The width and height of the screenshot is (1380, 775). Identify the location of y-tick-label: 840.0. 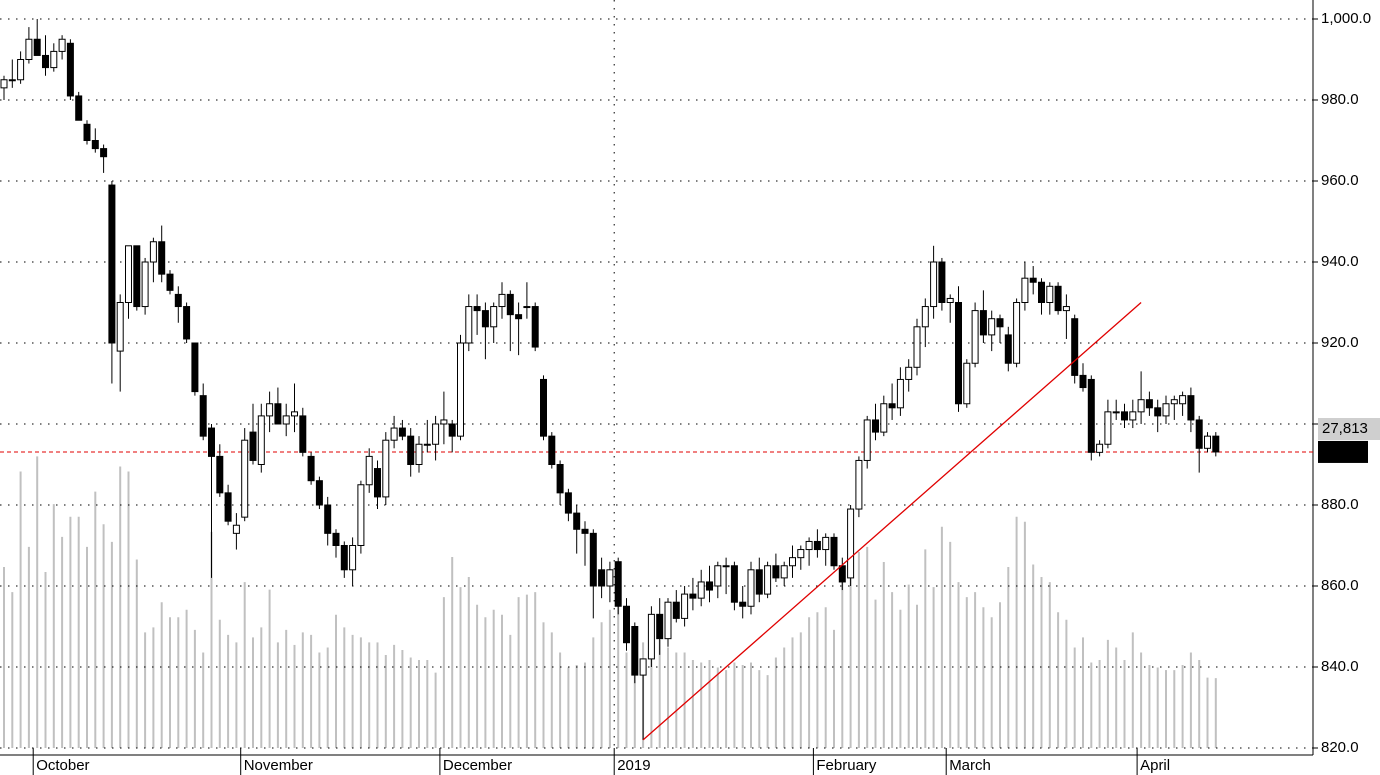
(1340, 666).